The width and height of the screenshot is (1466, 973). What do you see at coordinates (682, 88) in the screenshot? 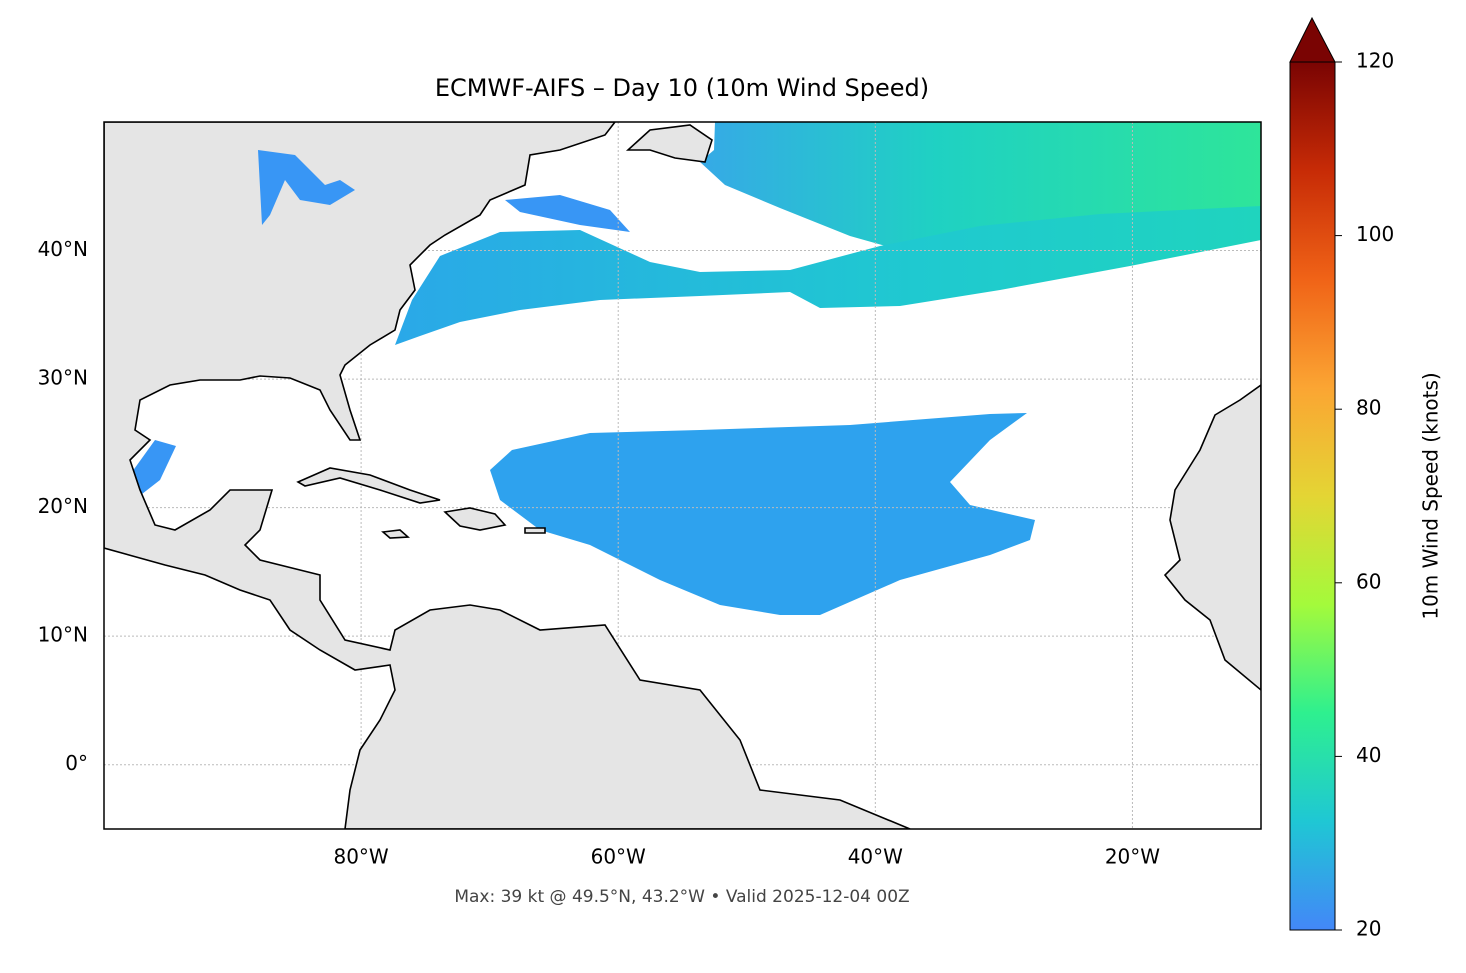
I see `map-title: ECMWF-AIFS – Day 10 (10m Wind Speed)` at bounding box center [682, 88].